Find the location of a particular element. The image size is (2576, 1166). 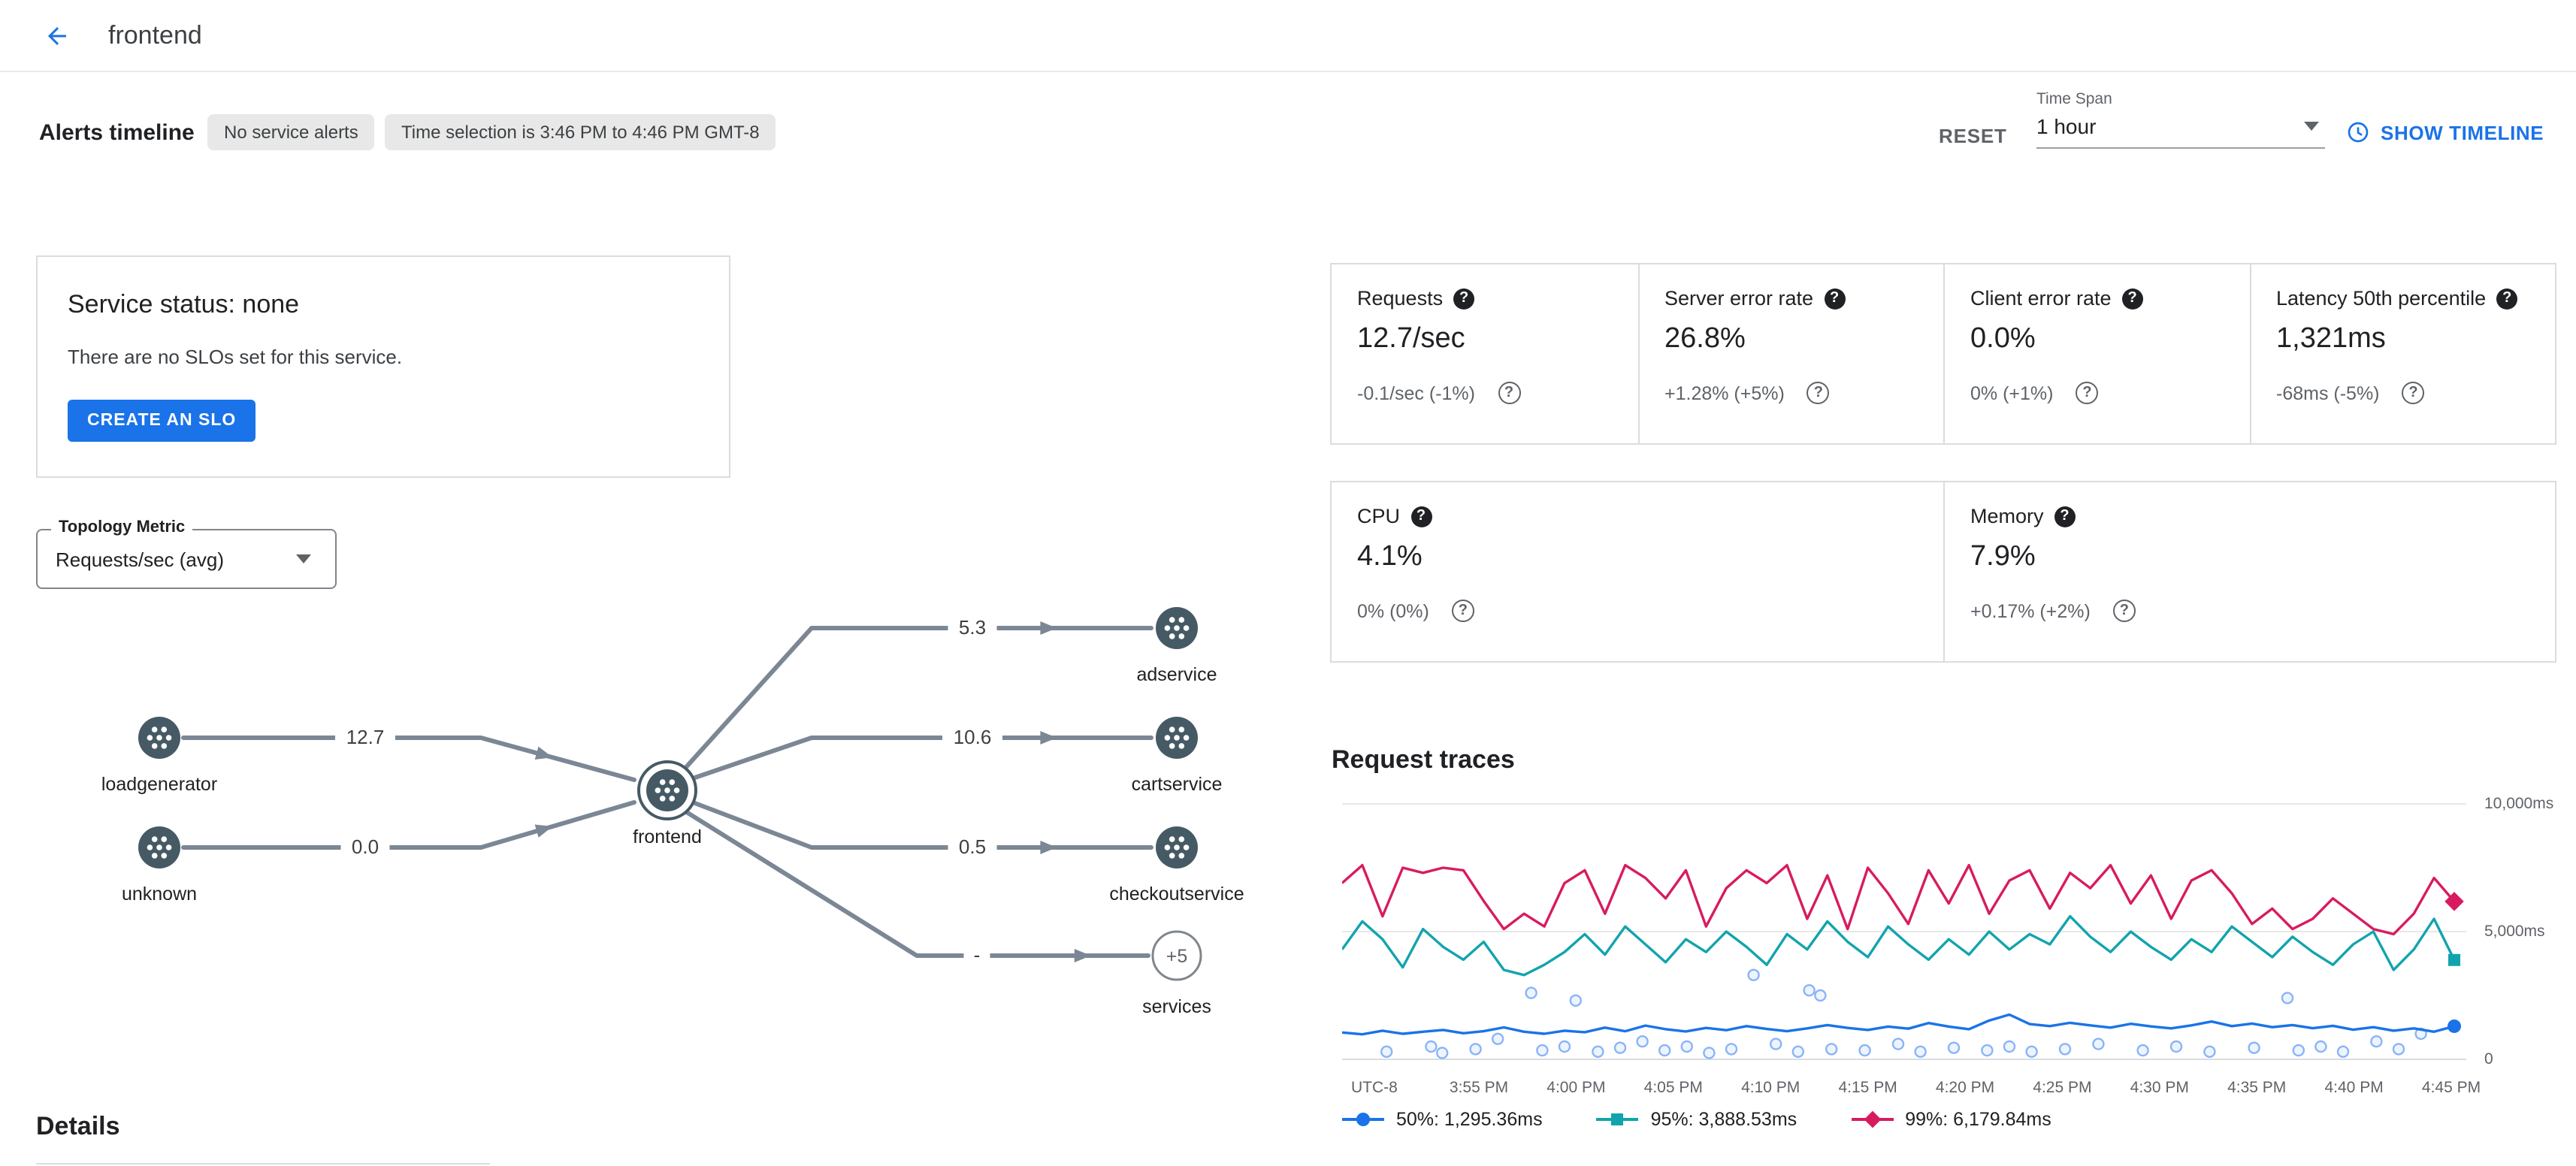

reset-button: RESET is located at coordinates (1973, 136).